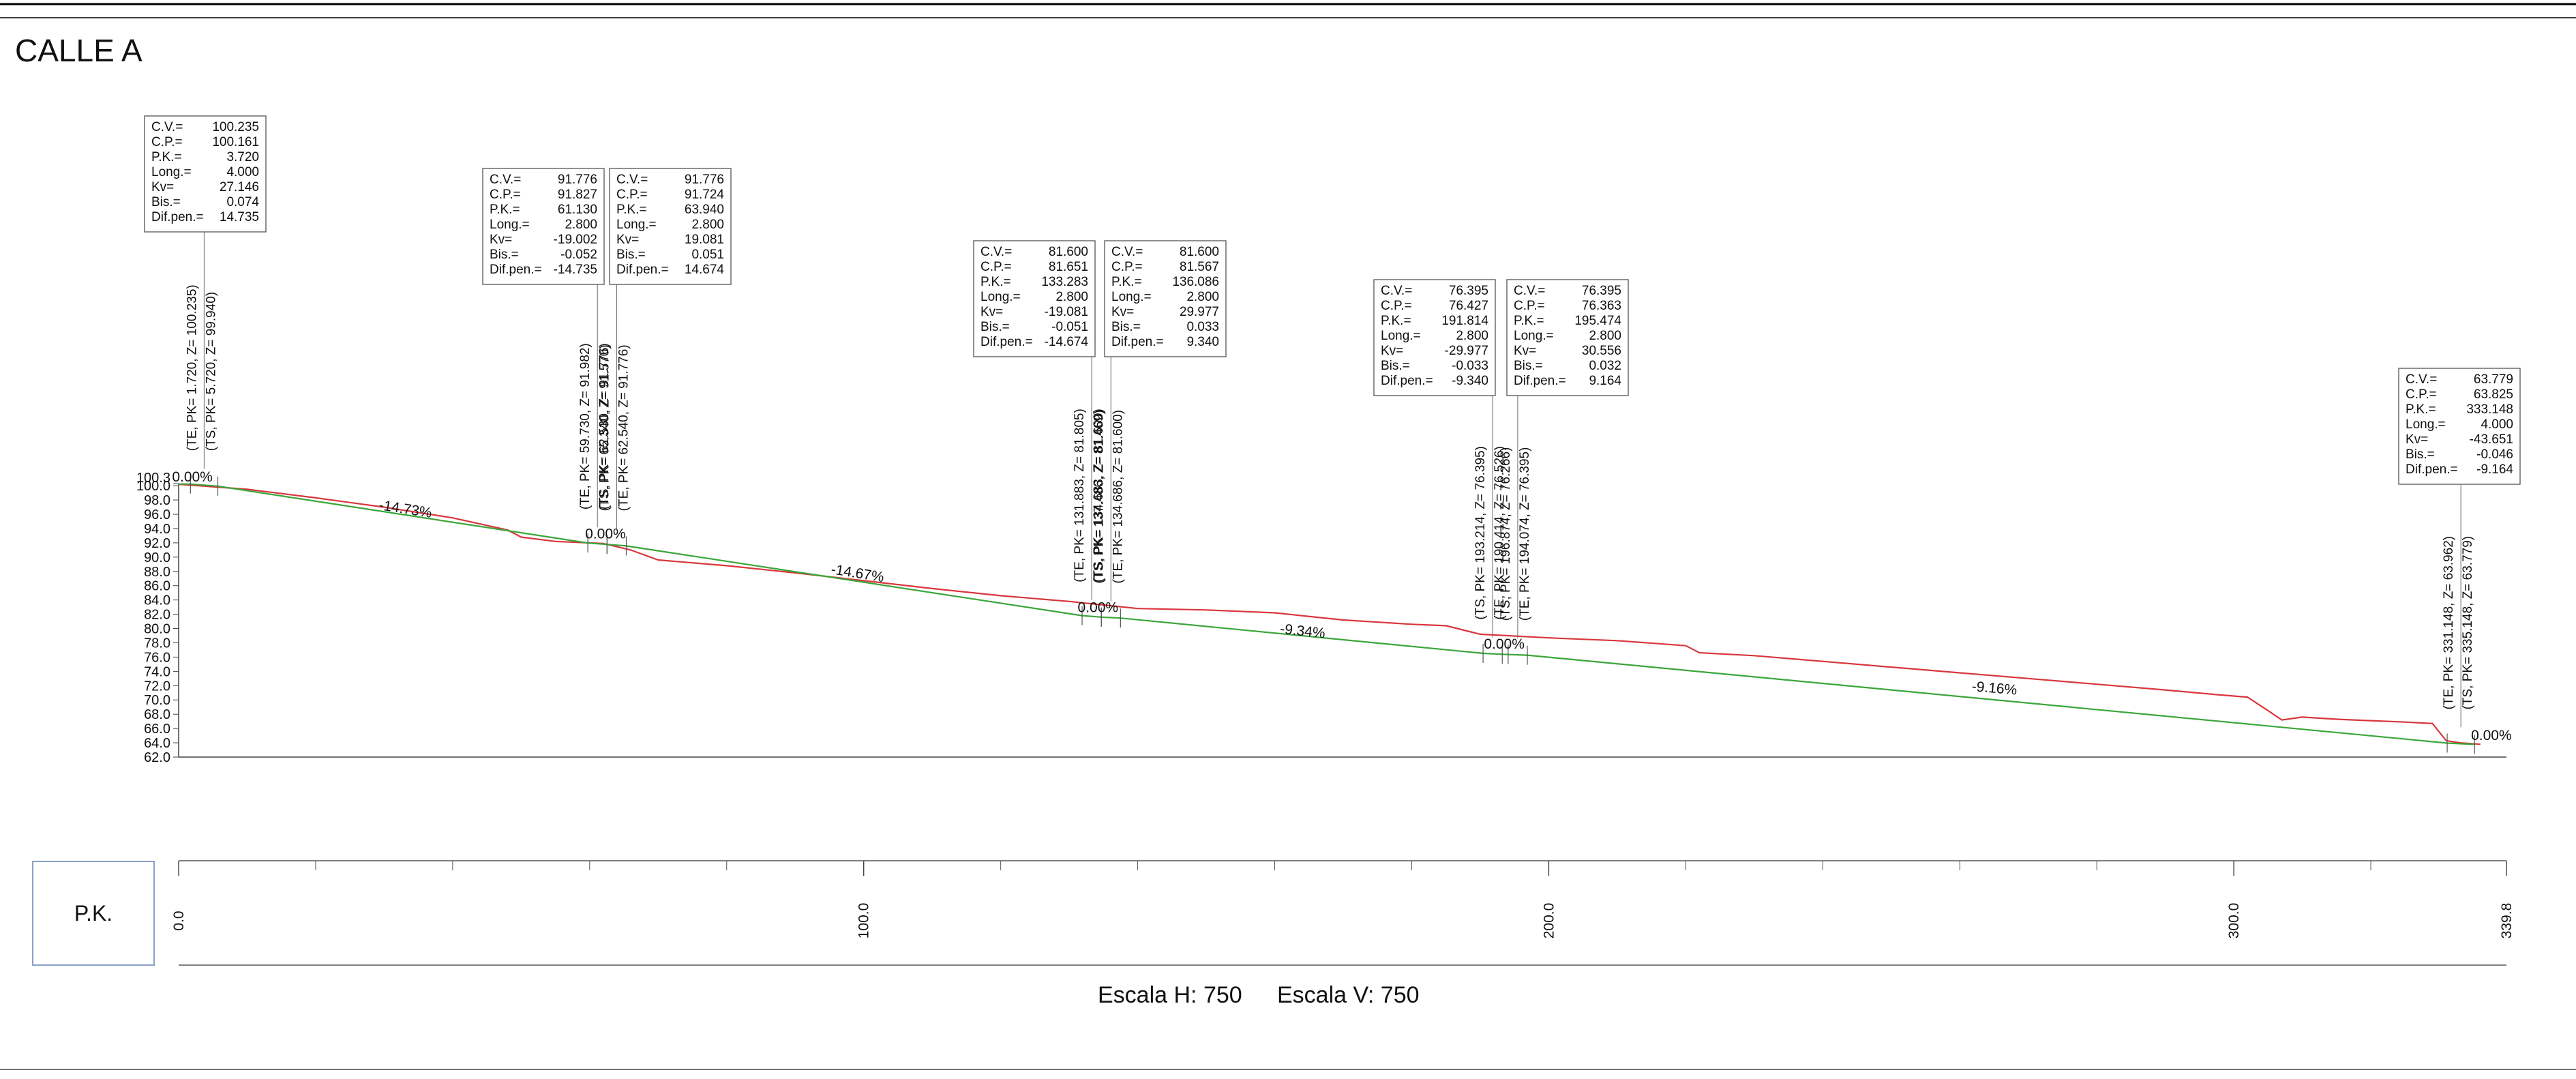 The height and width of the screenshot is (1079, 2576). Describe the element at coordinates (2493, 394) in the screenshot. I see `curve-info-value: 63.825` at that location.